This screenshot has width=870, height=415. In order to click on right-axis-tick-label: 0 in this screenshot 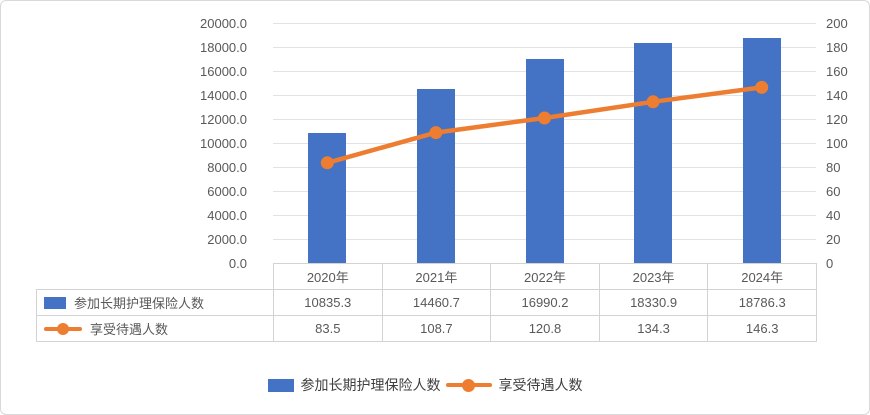, I will do `click(830, 263)`.